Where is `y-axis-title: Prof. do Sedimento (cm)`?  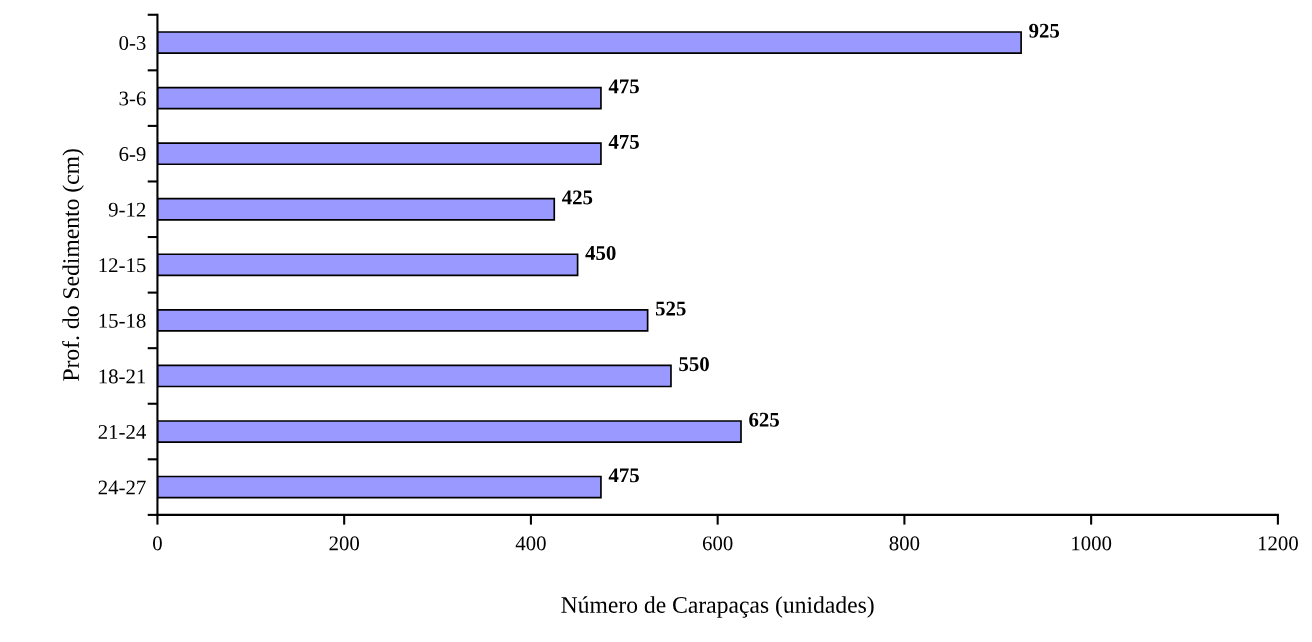 y-axis-title: Prof. do Sedimento (cm) is located at coordinates (73, 265).